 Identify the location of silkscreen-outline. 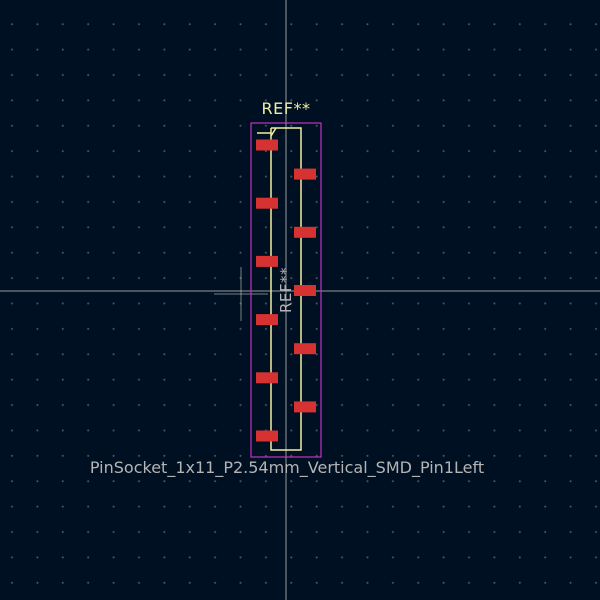
(286, 289).